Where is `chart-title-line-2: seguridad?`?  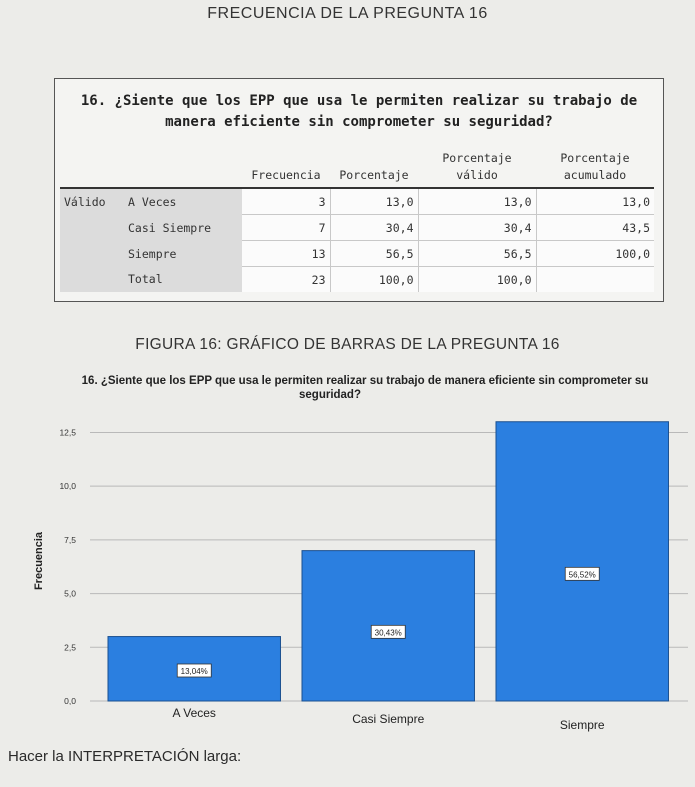
chart-title-line-2: seguridad? is located at coordinates (330, 395).